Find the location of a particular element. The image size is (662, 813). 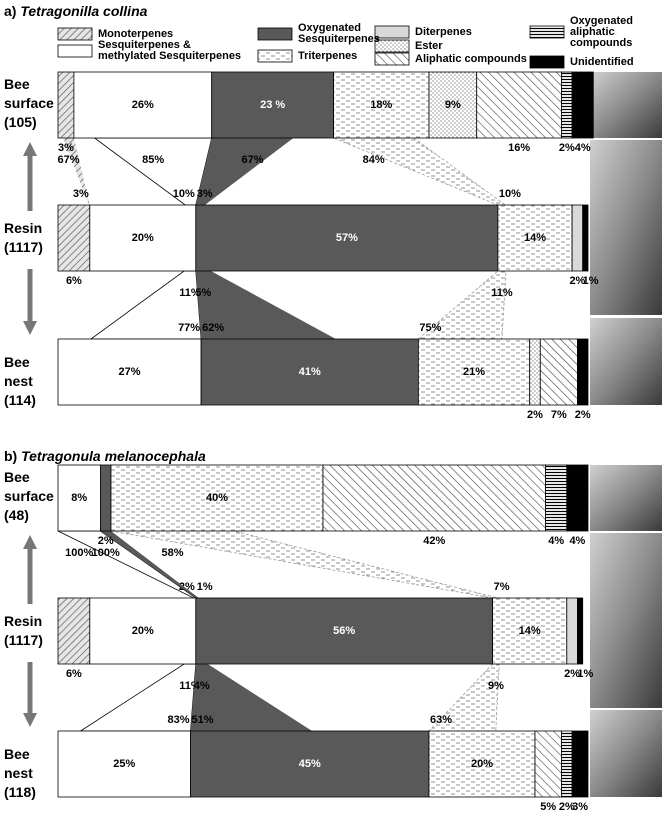

value-label: 41% is located at coordinates (310, 372).